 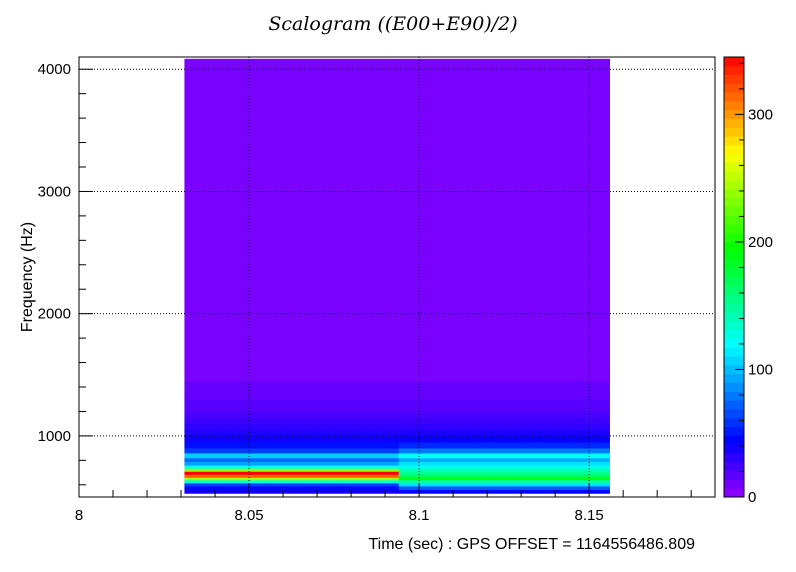 What do you see at coordinates (760, 242) in the screenshot?
I see `colorbar-tick-label: 200` at bounding box center [760, 242].